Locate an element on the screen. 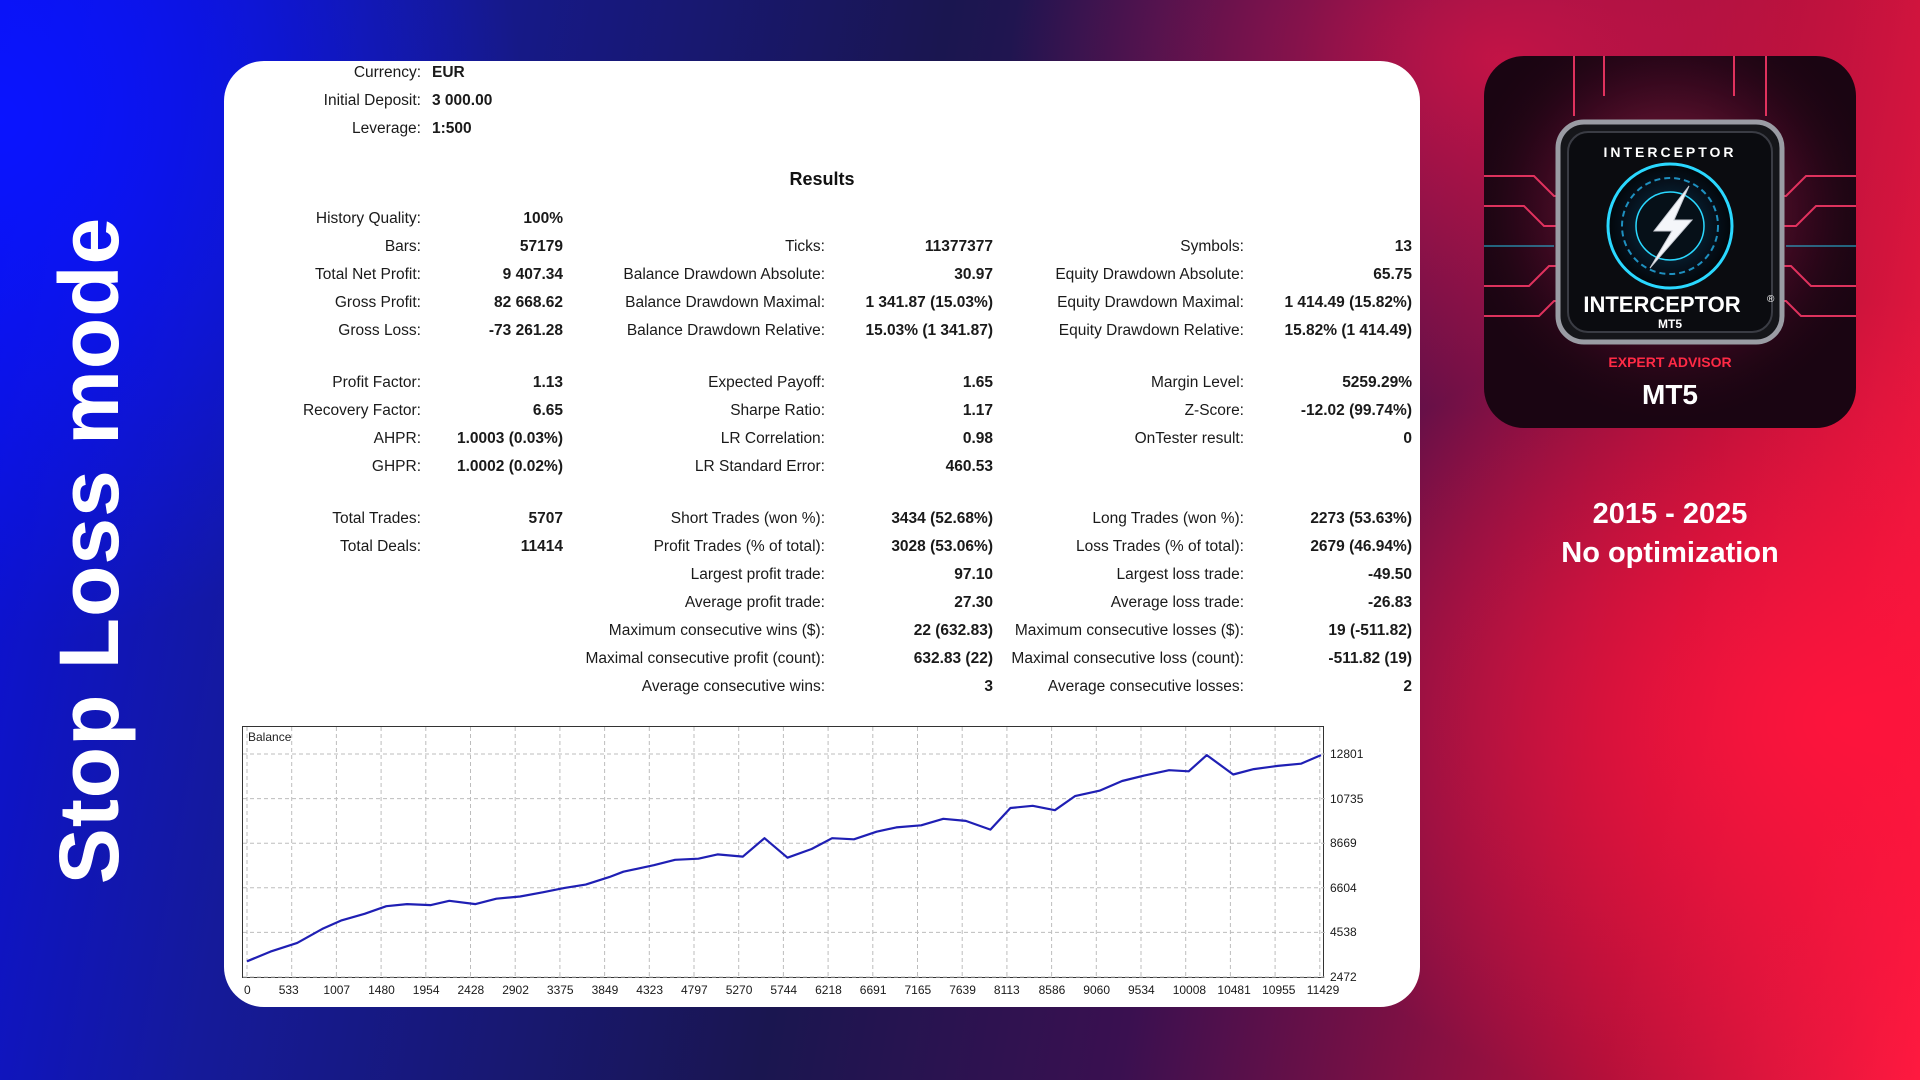  x-tick-label: 533 is located at coordinates (288, 990).